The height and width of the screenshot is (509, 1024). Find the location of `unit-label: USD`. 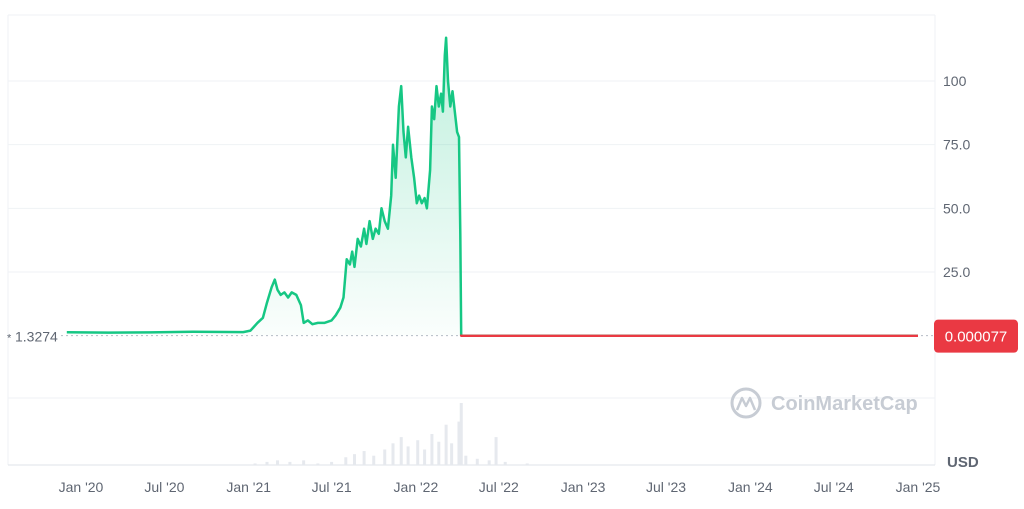

unit-label: USD is located at coordinates (963, 462).